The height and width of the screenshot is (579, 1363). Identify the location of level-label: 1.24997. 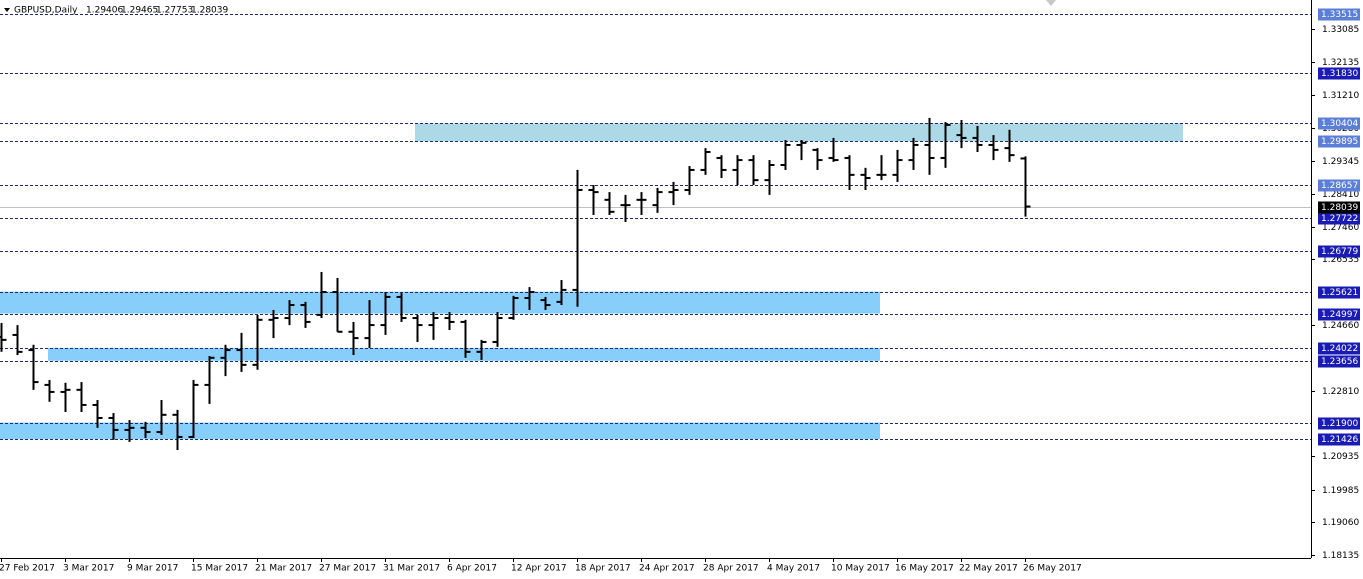
(1339, 315).